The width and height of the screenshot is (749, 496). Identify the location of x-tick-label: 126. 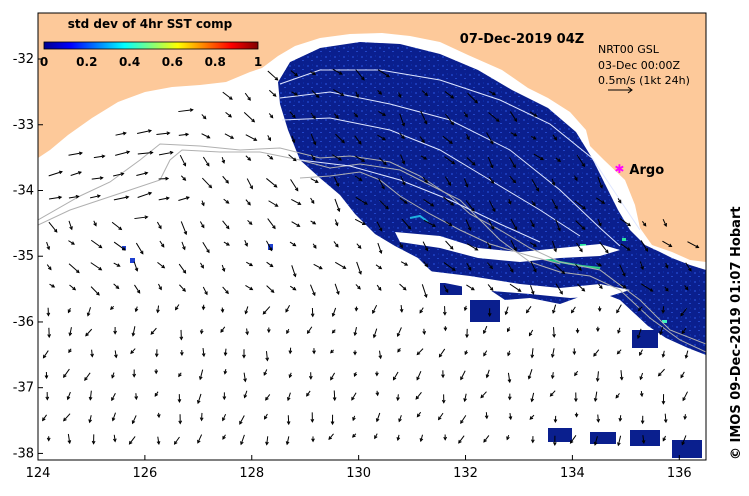
(144, 473).